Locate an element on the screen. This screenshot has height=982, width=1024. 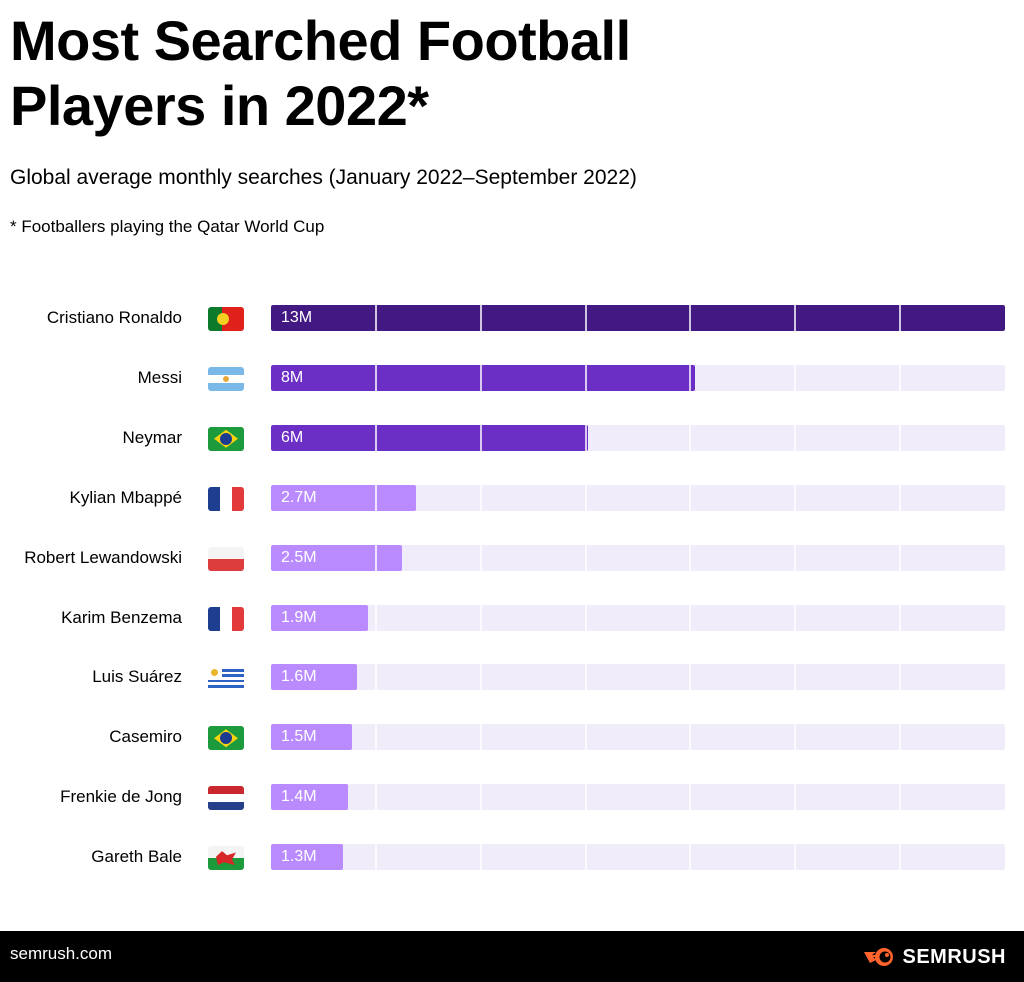
bar-row: Messi 8M is located at coordinates (512, 377).